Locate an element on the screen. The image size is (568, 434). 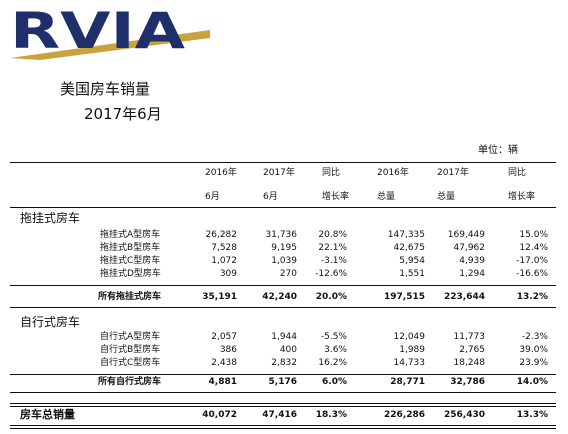
cell: 14,733 is located at coordinates (409, 363).